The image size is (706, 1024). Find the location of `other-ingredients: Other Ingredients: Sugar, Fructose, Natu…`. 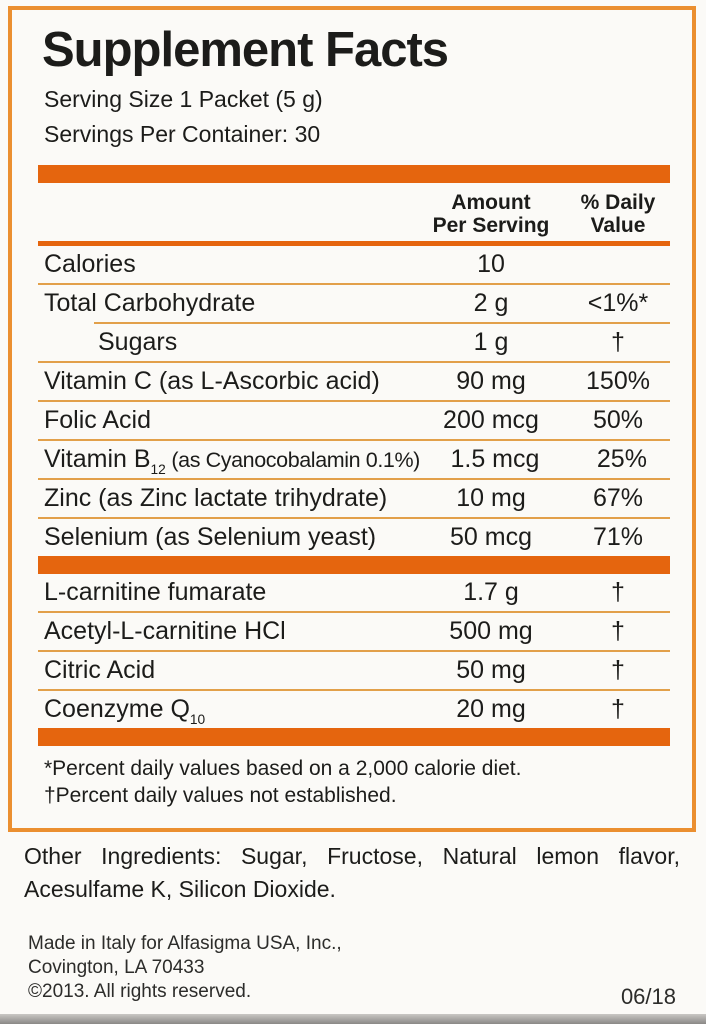

other-ingredients: Other Ingredients: Sugar, Fructose, Natu… is located at coordinates (352, 872).